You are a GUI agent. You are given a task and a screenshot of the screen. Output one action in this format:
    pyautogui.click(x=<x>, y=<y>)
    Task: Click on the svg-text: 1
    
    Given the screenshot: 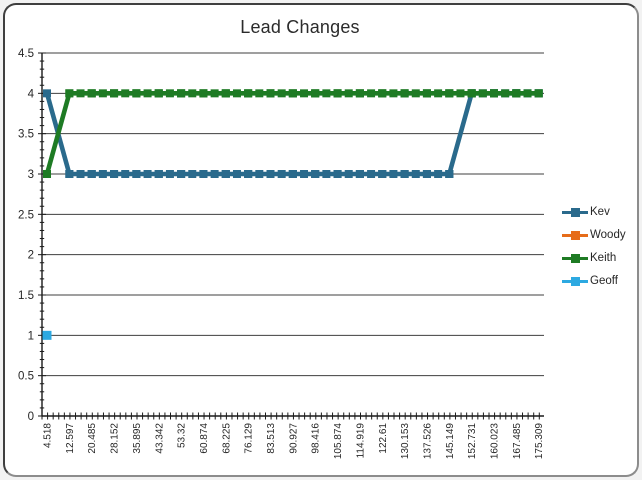 What is the action you would take?
    pyautogui.click(x=31, y=336)
    